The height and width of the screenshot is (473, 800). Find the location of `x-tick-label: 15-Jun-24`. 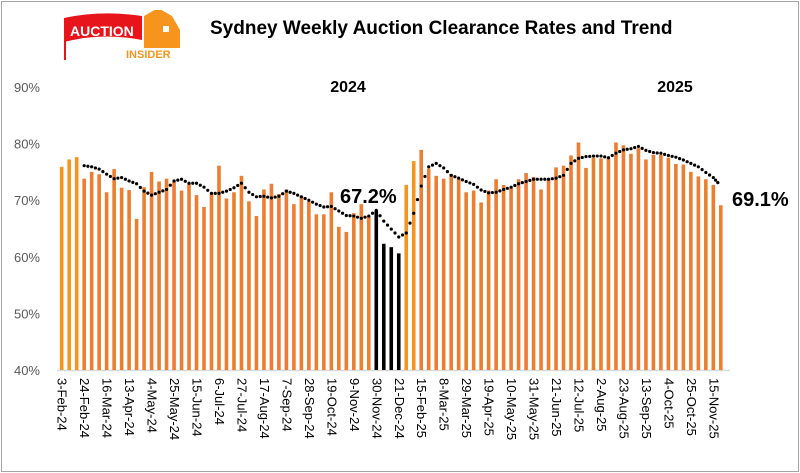

x-tick-label: 15-Jun-24 is located at coordinates (197, 407).